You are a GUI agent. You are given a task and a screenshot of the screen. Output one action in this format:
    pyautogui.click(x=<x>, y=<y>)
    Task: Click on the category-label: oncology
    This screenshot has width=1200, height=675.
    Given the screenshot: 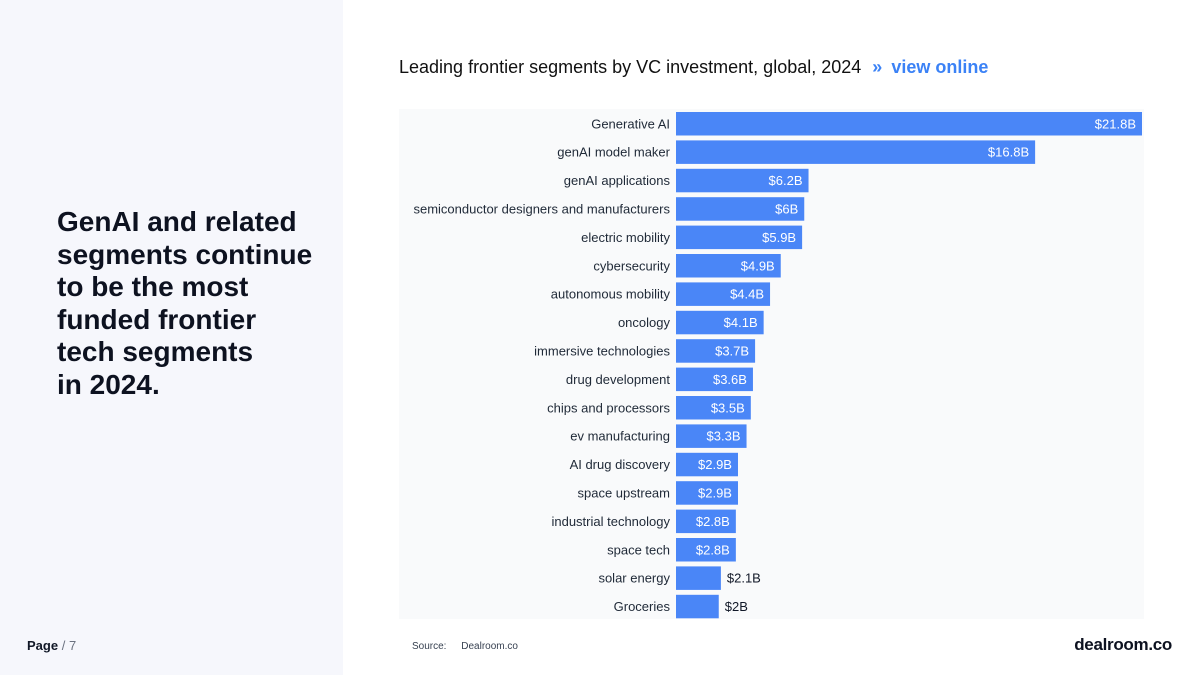 What is the action you would take?
    pyautogui.click(x=644, y=322)
    